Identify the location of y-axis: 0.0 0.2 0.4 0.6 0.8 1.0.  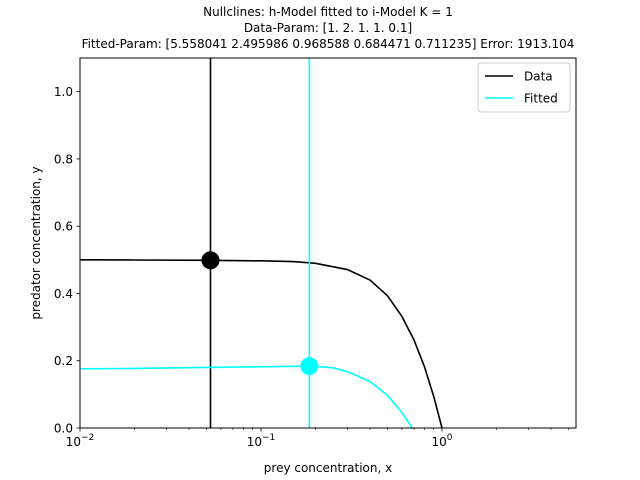
(67, 260).